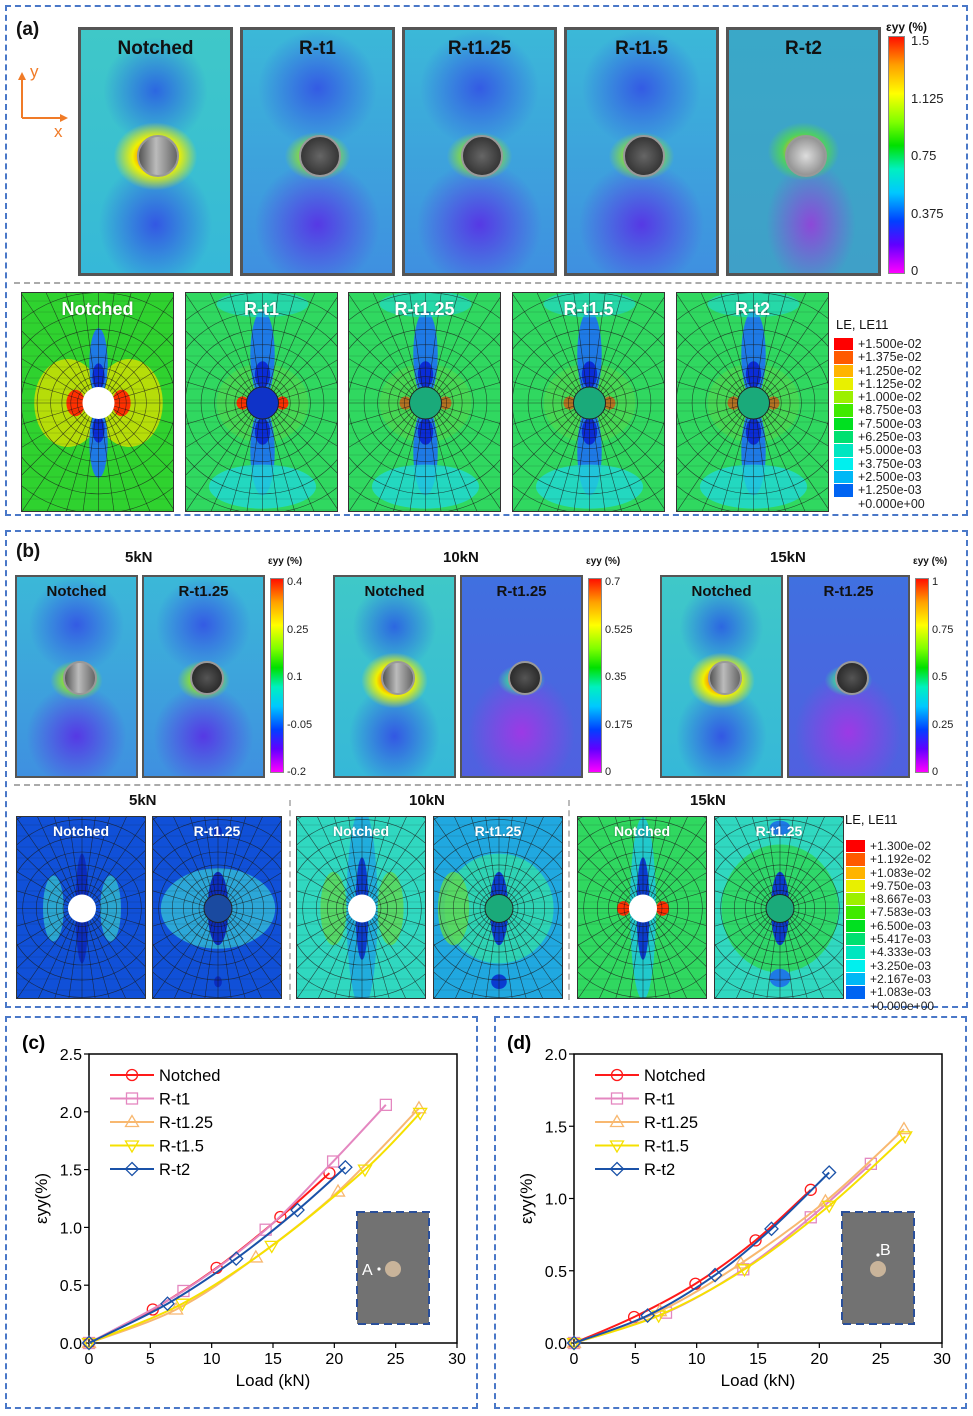  What do you see at coordinates (298, 629) in the screenshot?
I see `colorbar-tick: 0.25` at bounding box center [298, 629].